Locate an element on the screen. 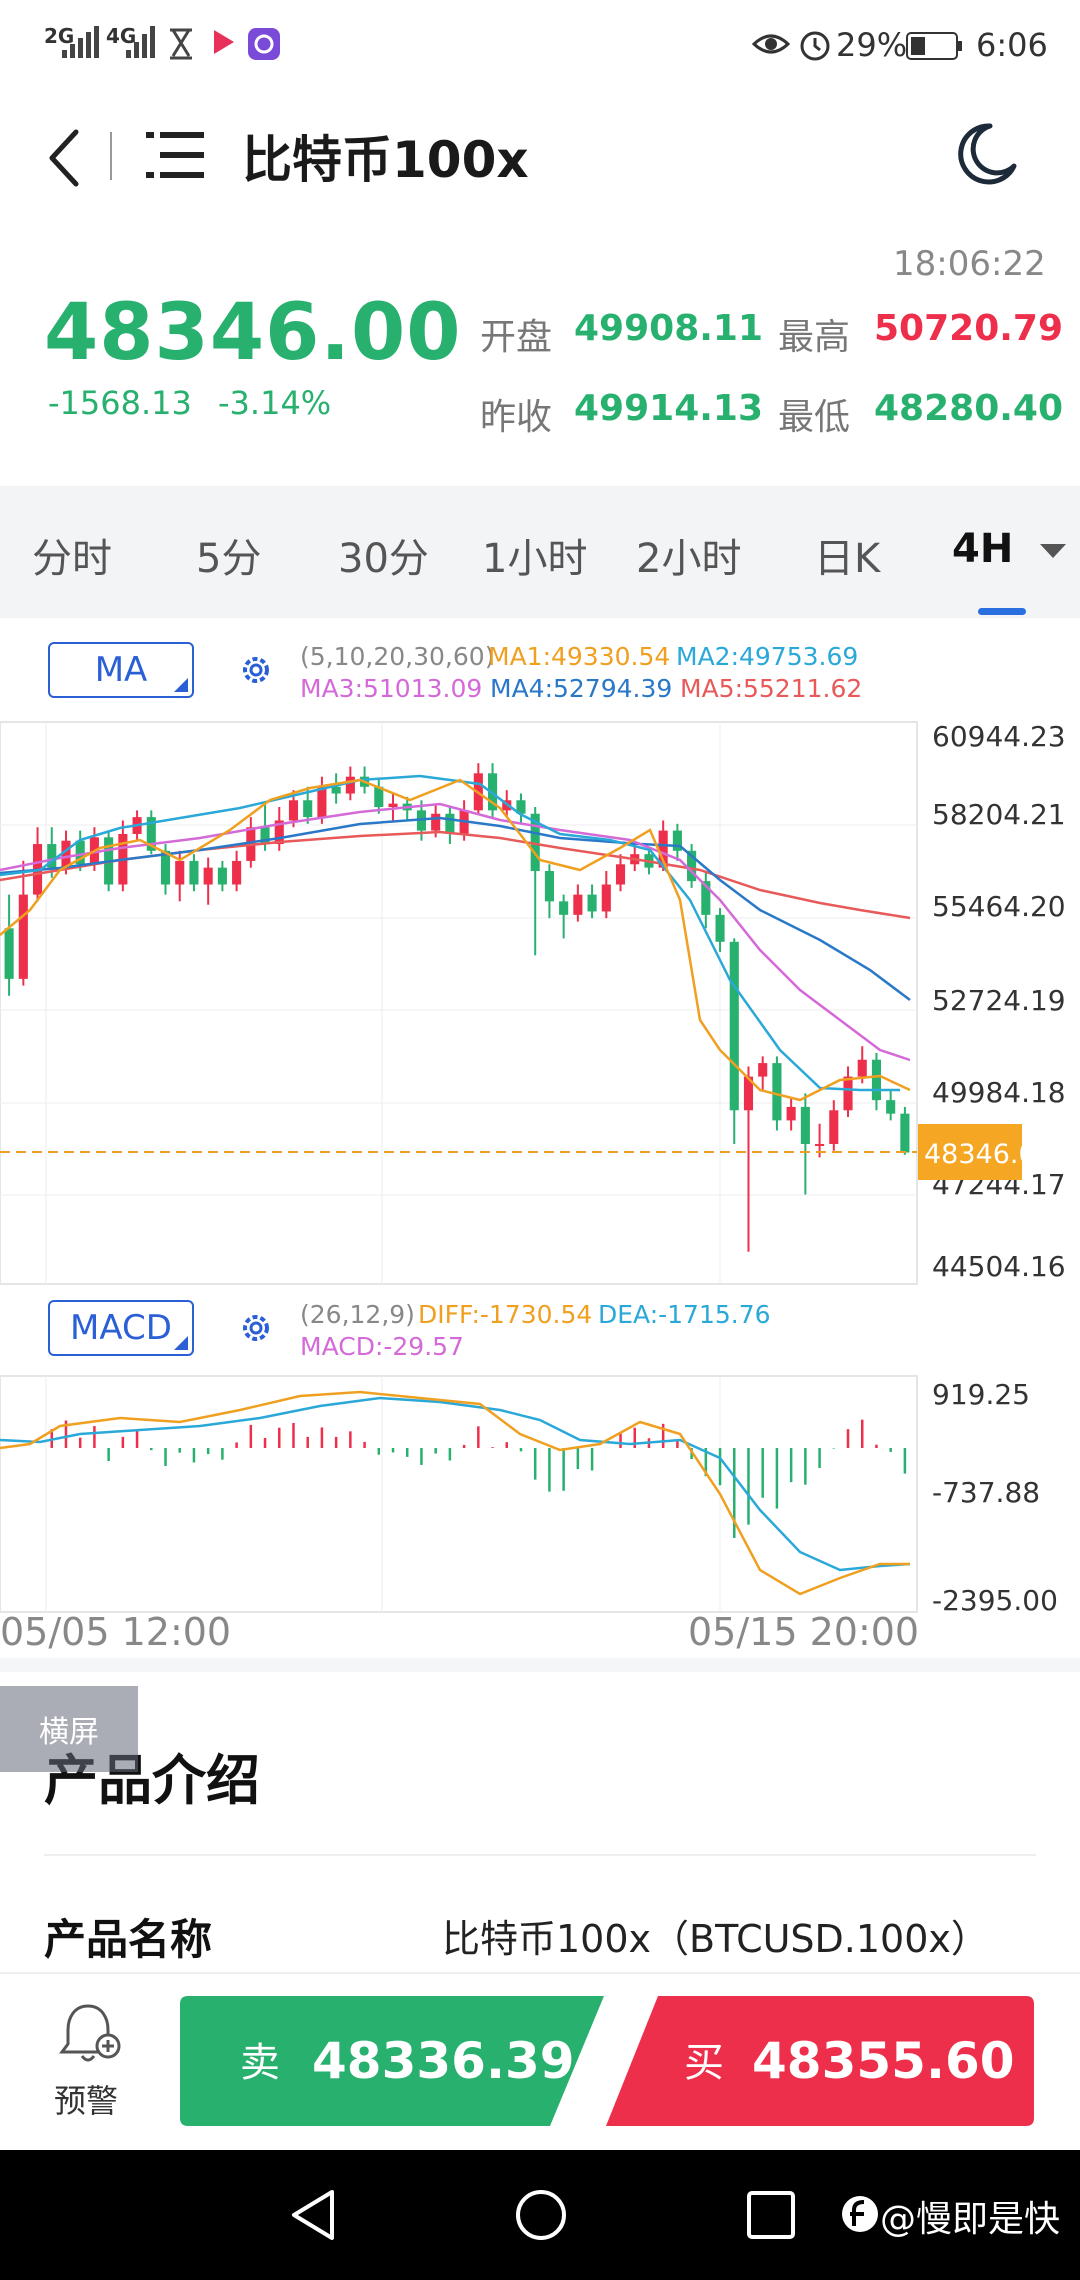 The image size is (1080, 2280). high-value: 50720.79 is located at coordinates (969, 328).